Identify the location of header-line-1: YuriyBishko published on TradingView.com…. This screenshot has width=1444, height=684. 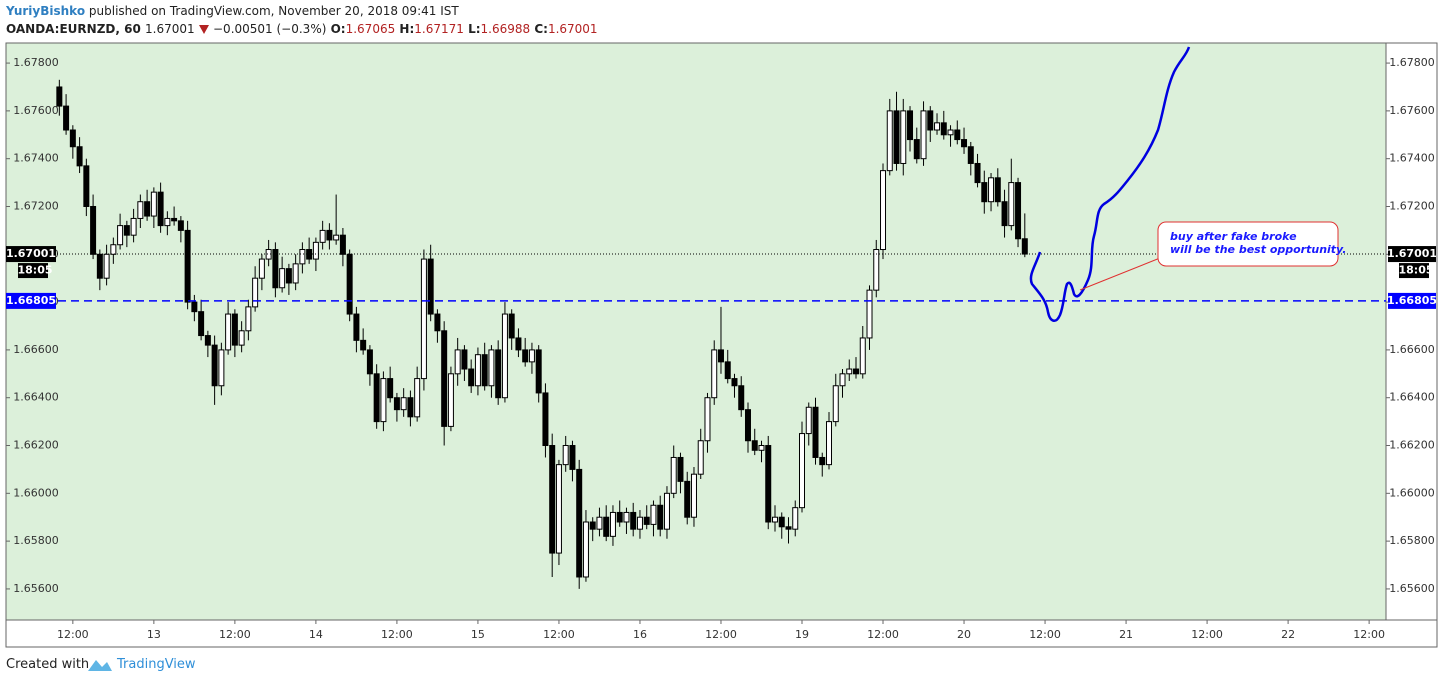
(232, 11).